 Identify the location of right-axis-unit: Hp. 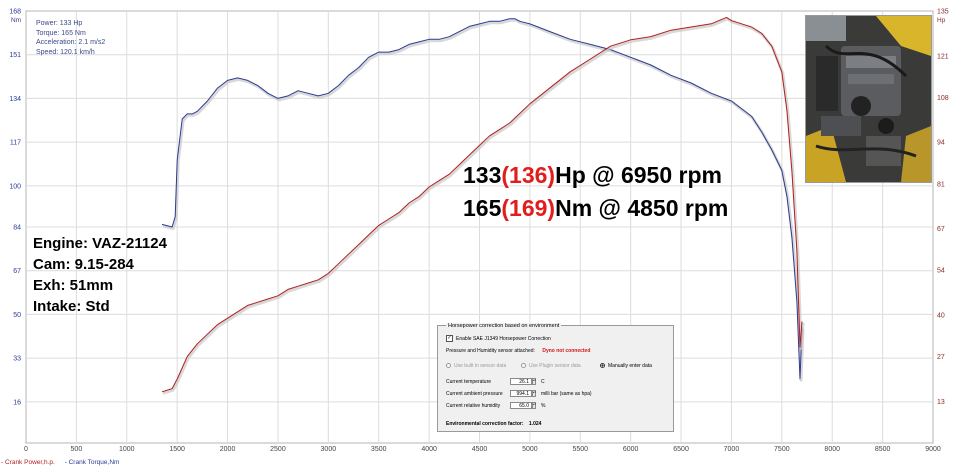
(941, 20).